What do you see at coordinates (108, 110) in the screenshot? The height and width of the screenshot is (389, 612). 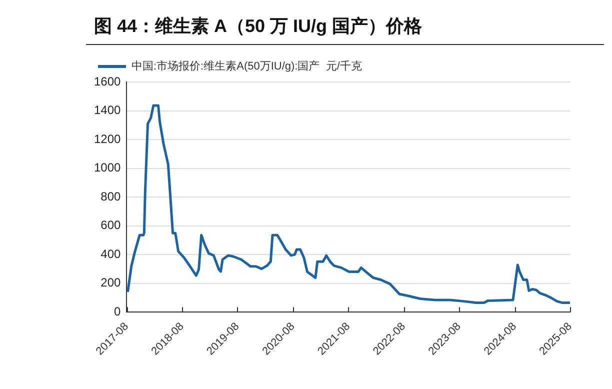 I see `y-tick-label: 1400` at bounding box center [108, 110].